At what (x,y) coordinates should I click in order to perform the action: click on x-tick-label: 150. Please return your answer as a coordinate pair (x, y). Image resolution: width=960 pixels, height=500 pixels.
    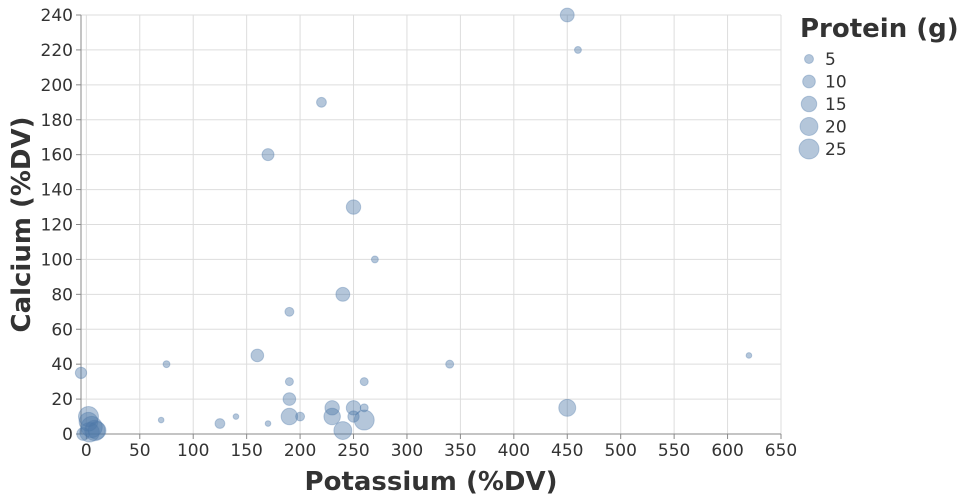
    Looking at the image, I should click on (246, 451).